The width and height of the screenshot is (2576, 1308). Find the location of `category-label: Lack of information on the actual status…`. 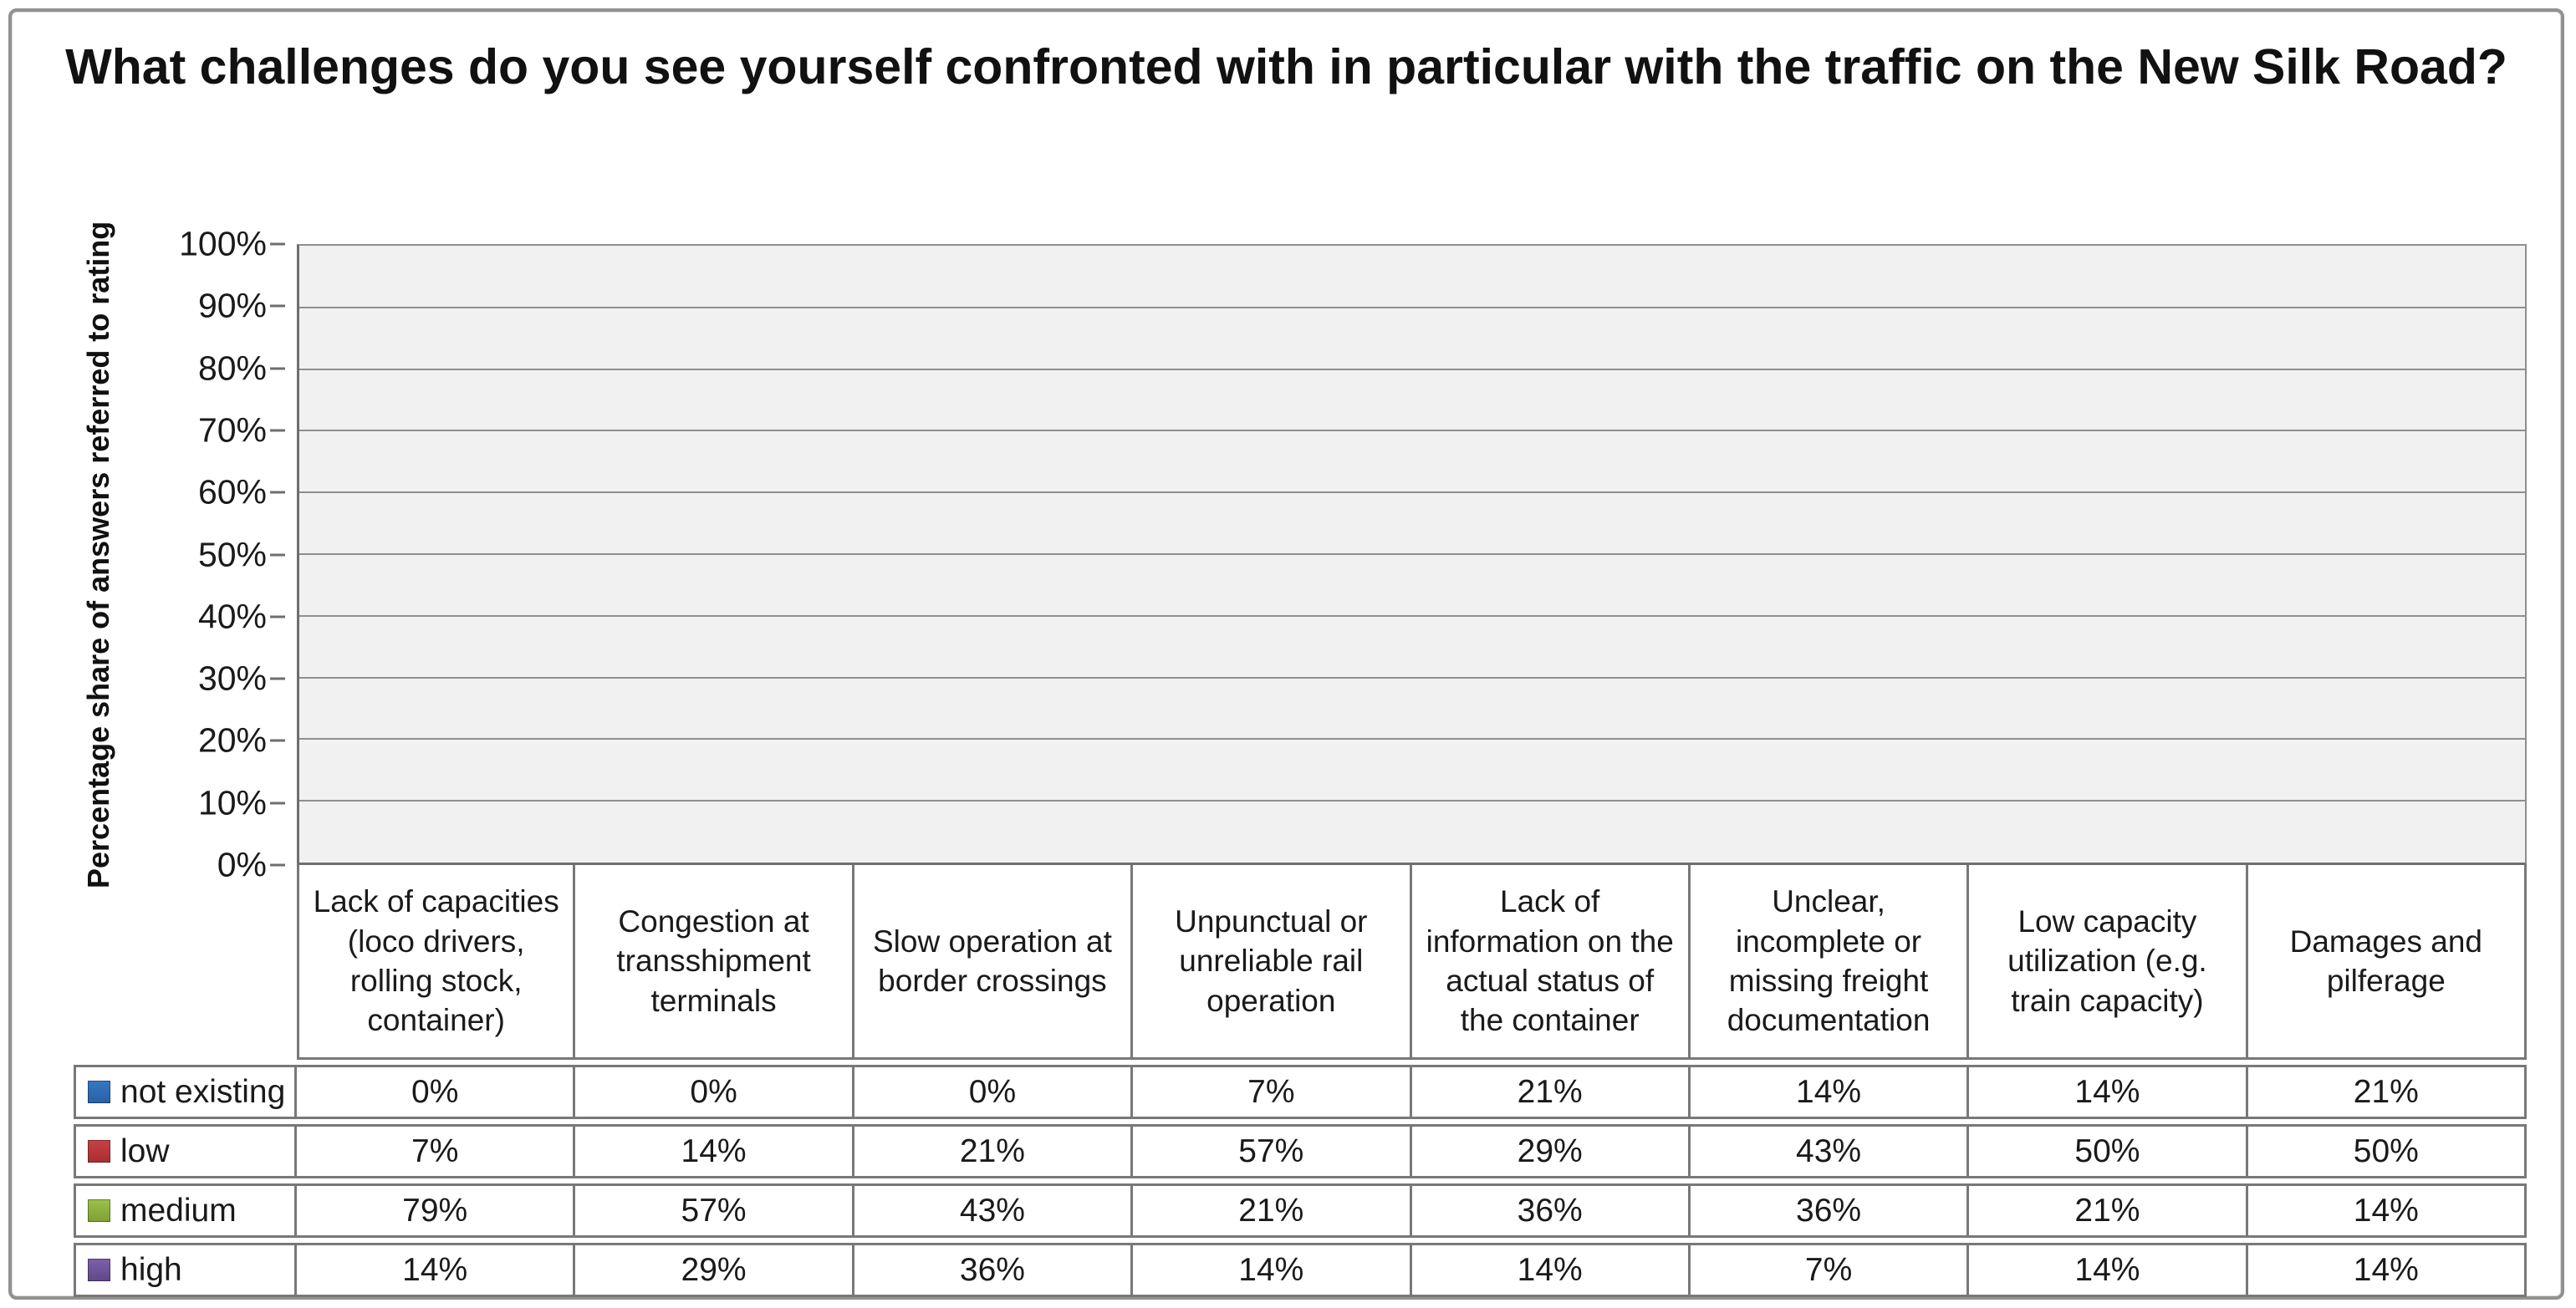

category-label: Lack of information on the actual status… is located at coordinates (1551, 963).